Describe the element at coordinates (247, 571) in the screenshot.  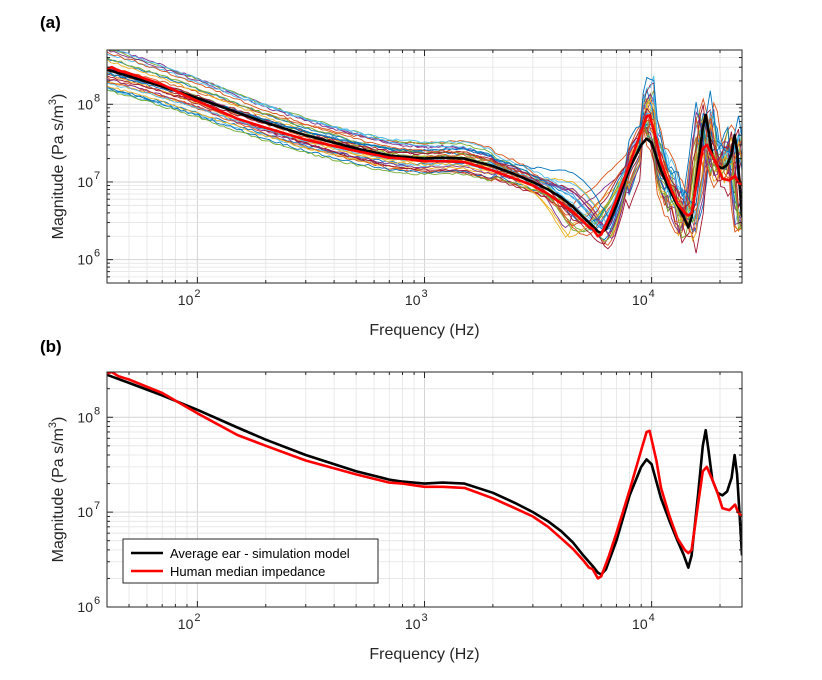
I see `legend-label: Human median impedance` at that location.